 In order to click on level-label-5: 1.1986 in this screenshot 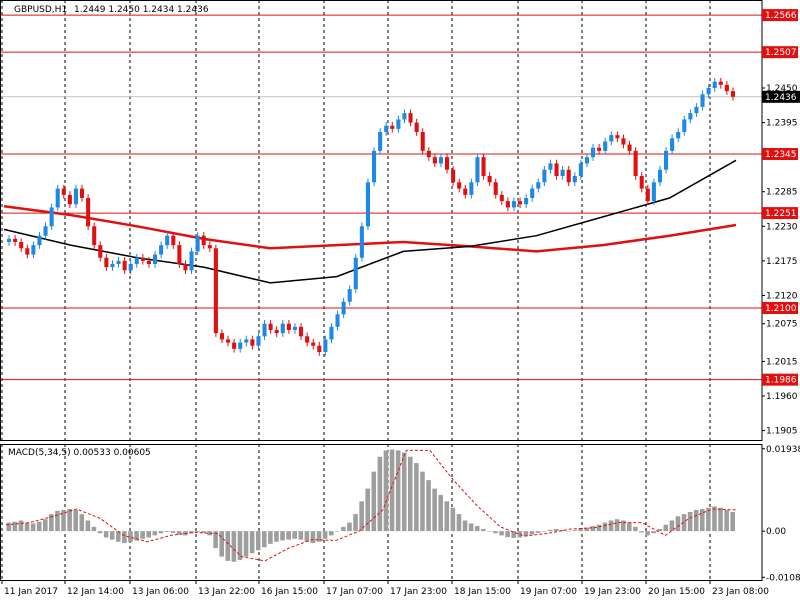, I will do `click(781, 381)`.